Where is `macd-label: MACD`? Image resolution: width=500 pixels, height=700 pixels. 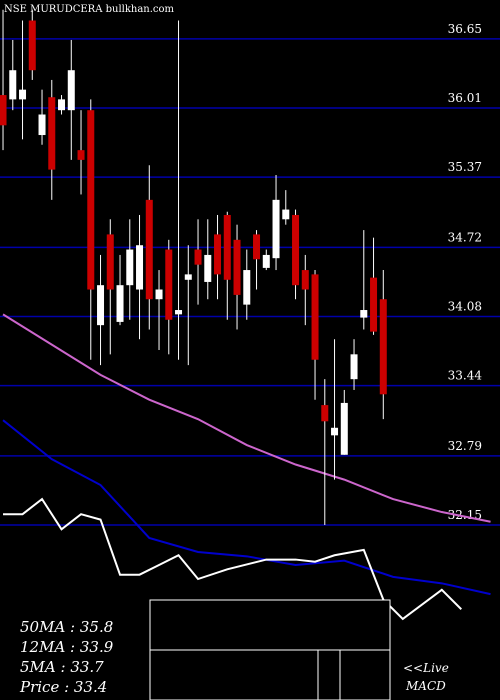
macd-label: MACD is located at coordinates (425, 686).